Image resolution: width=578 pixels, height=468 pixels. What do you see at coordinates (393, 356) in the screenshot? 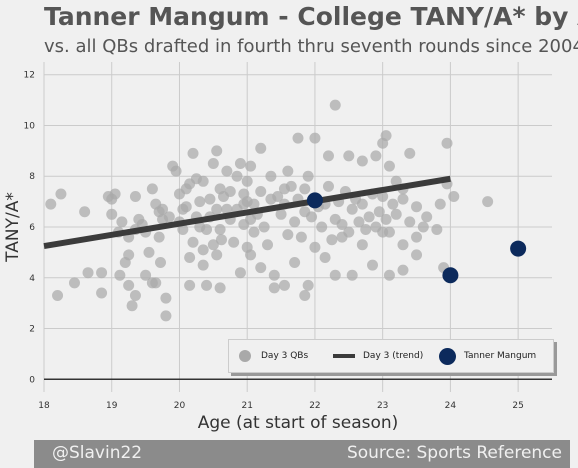
I see `legend-label-trend: Day 3 (trend)` at bounding box center [393, 356].